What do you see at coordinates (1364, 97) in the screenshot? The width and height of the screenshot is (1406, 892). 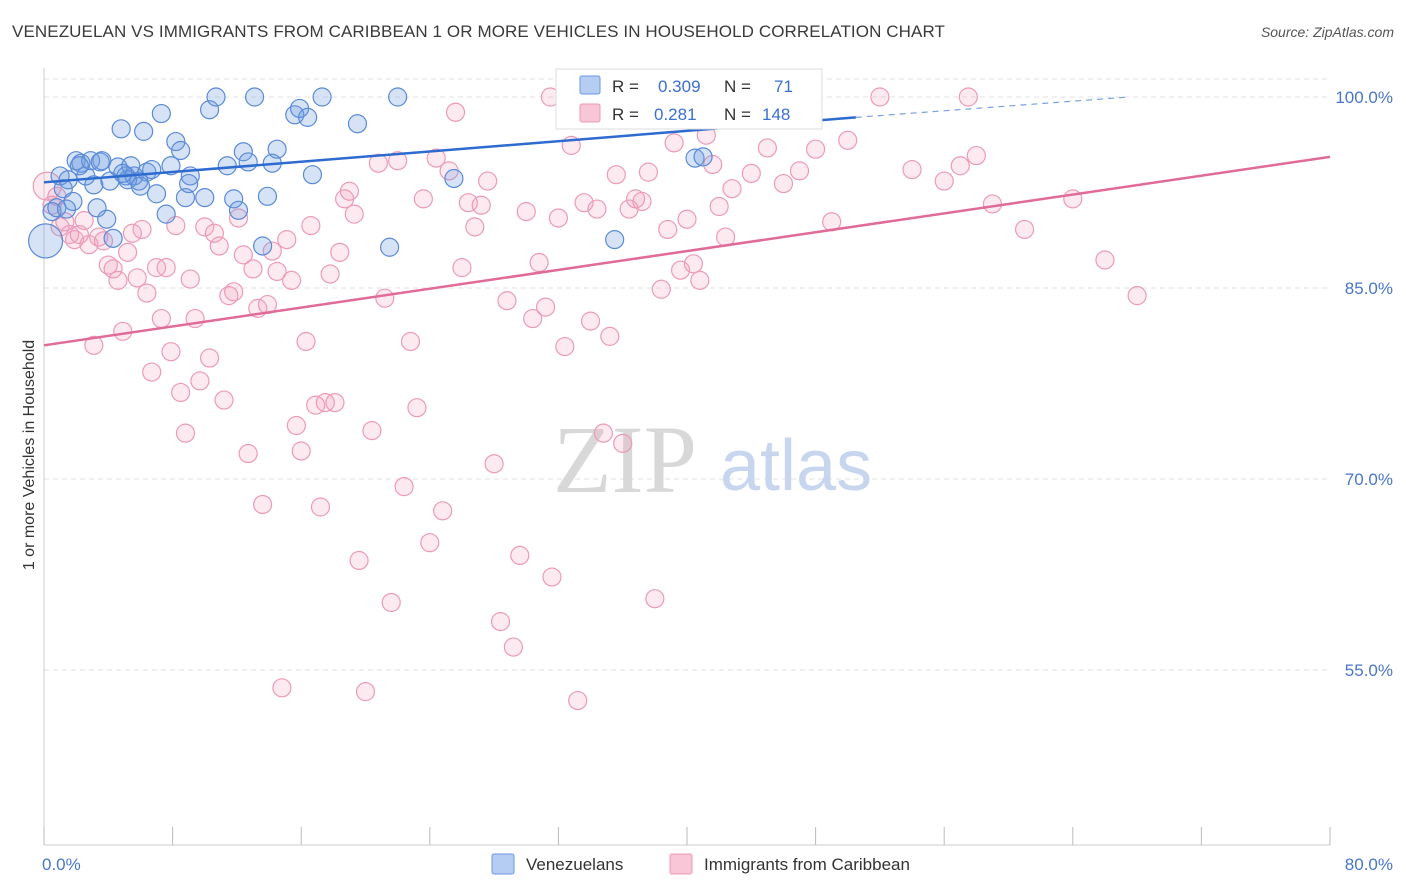 I see `y-tick-label: 100.0%` at bounding box center [1364, 97].